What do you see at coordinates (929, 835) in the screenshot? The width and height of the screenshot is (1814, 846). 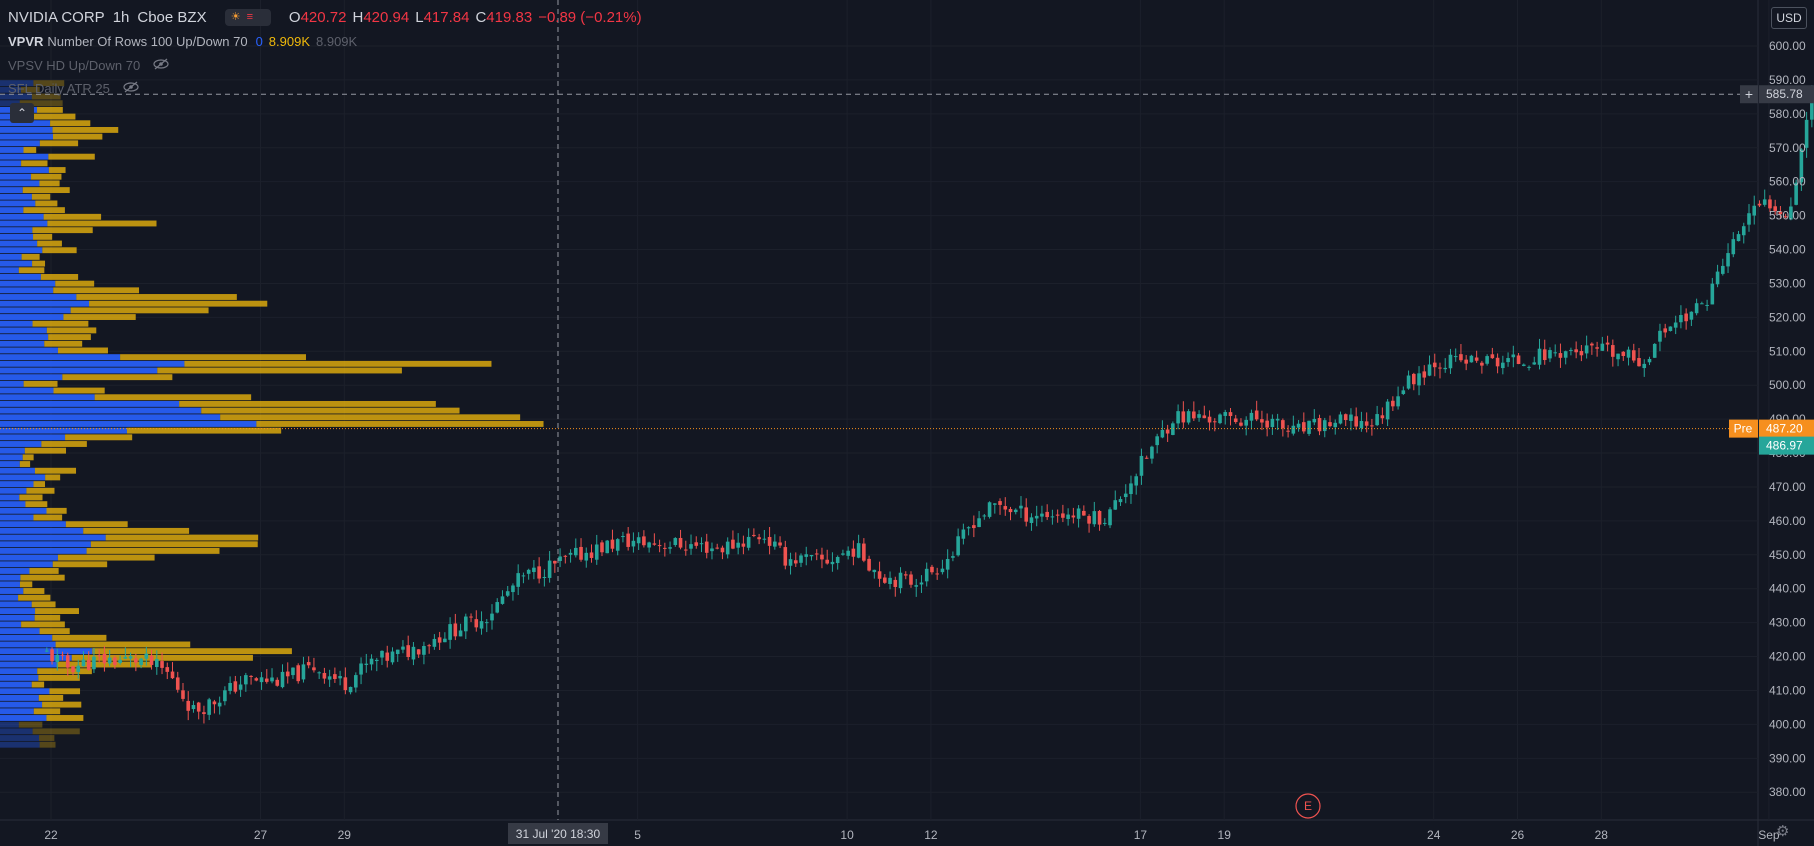 I see `time-axis: 222729510121719242628Sep3810121416` at bounding box center [929, 835].